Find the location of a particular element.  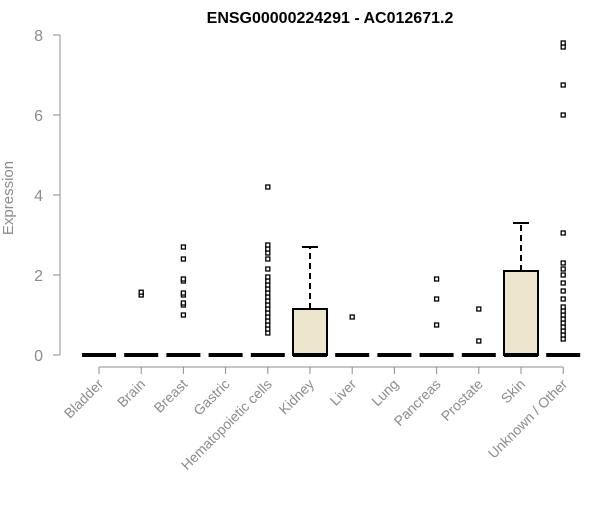

x-tick-label: Unknown / Other is located at coordinates (528, 419).